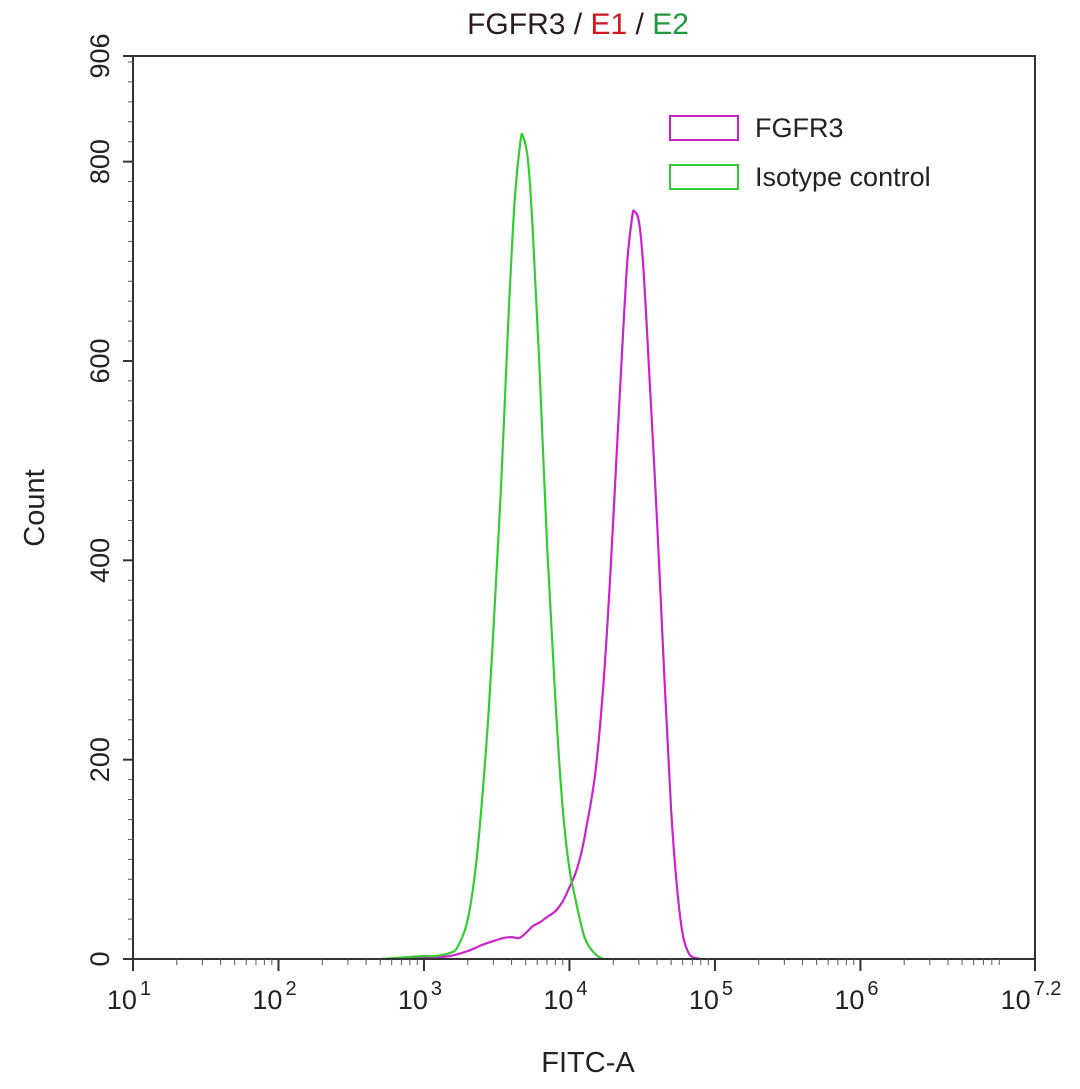 Image resolution: width=1080 pixels, height=1089 pixels. Describe the element at coordinates (799, 128) in the screenshot. I see `legend-label: FGFR3` at that location.